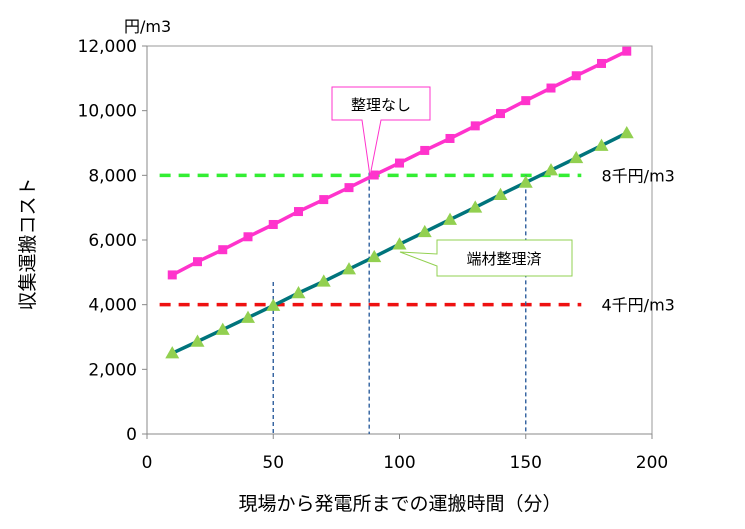  What do you see at coordinates (112, 370) in the screenshot?
I see `y-tick-label: 2,000` at bounding box center [112, 370].